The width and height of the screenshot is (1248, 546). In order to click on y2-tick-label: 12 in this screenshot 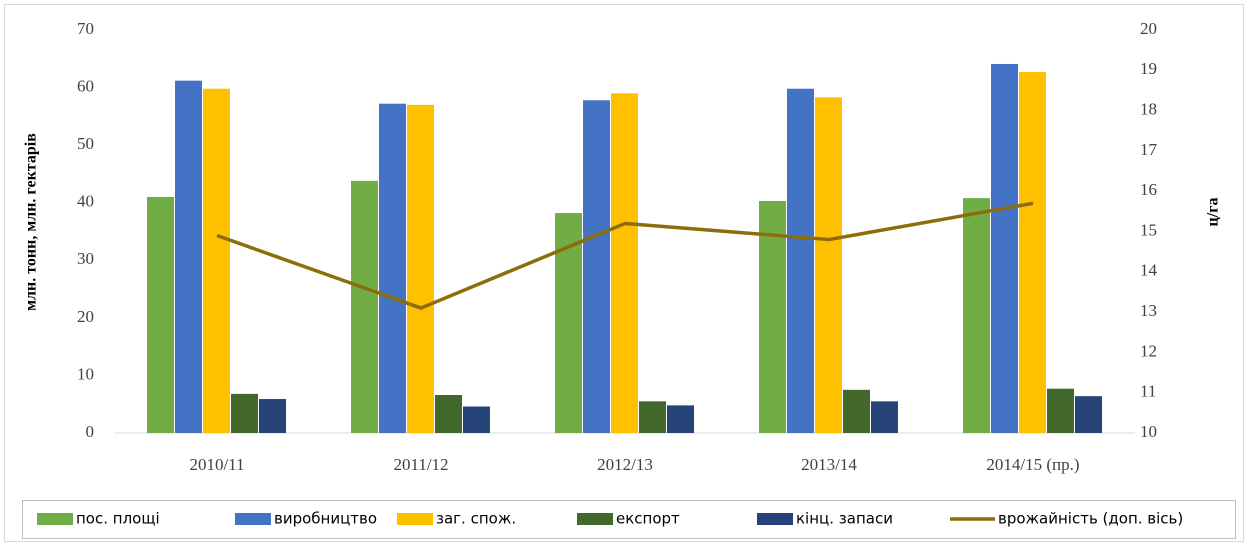, I will do `click(1148, 350)`.